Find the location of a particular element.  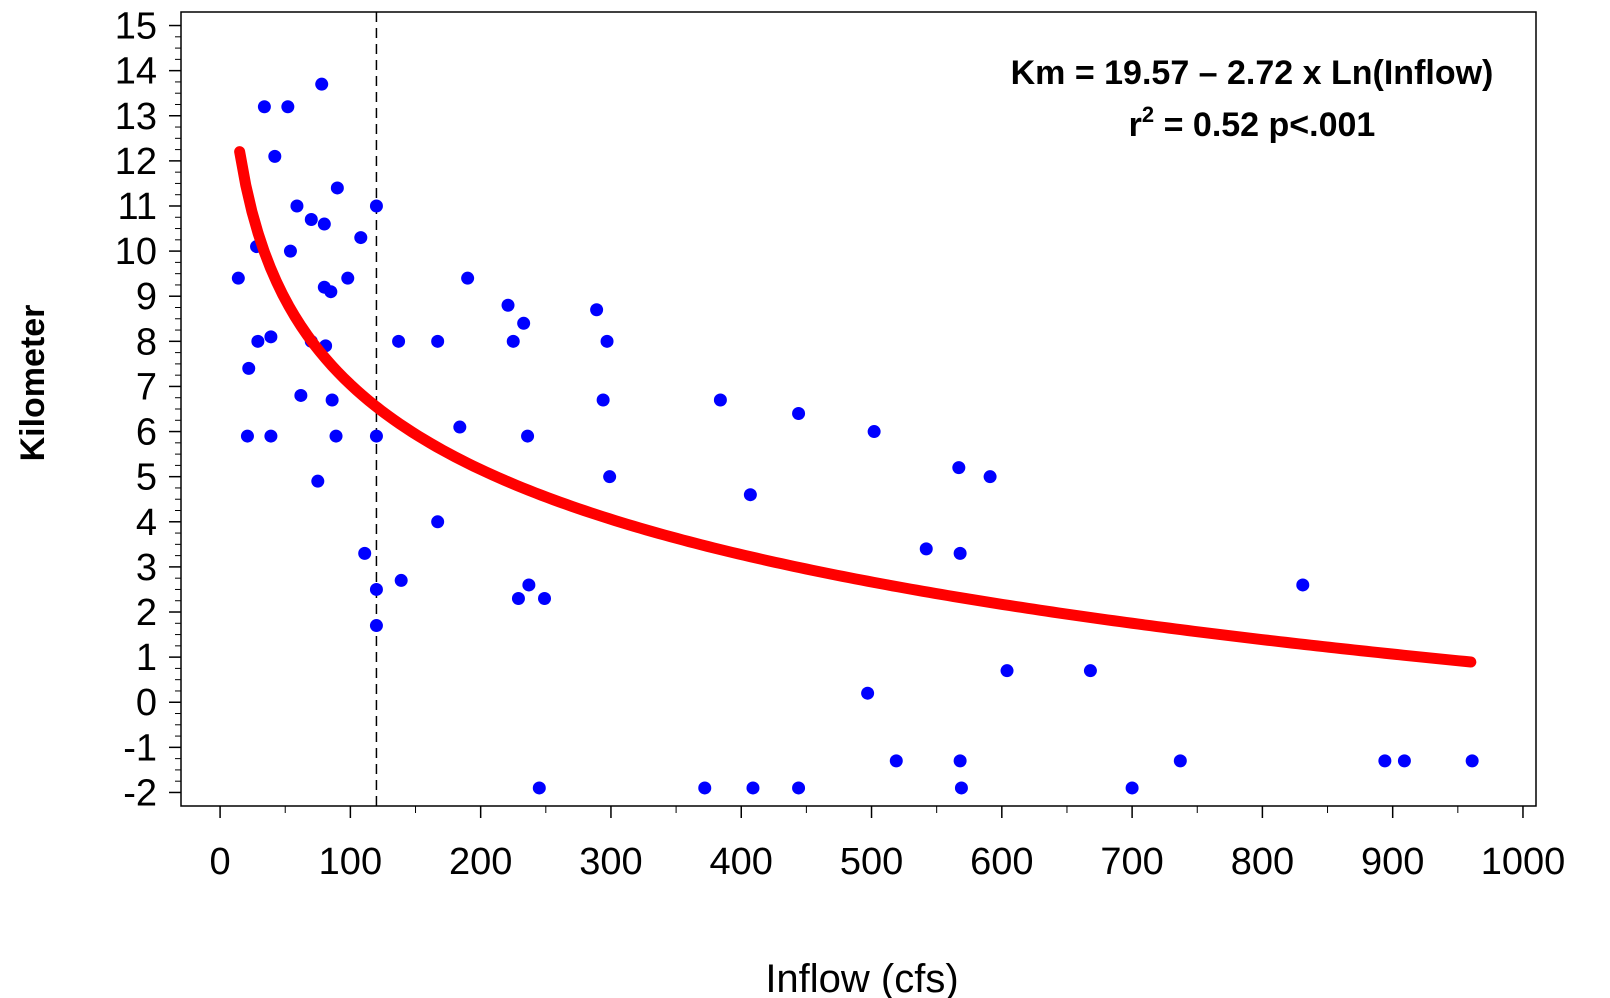

x-tick-label: 500 is located at coordinates (871, 862).